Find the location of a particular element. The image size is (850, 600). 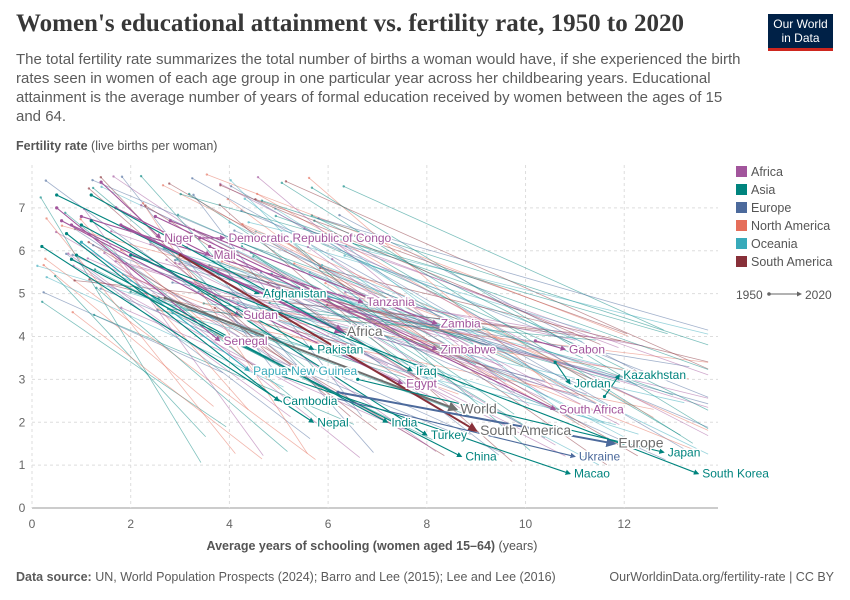

trajectory-egypt is located at coordinates (237, 304).